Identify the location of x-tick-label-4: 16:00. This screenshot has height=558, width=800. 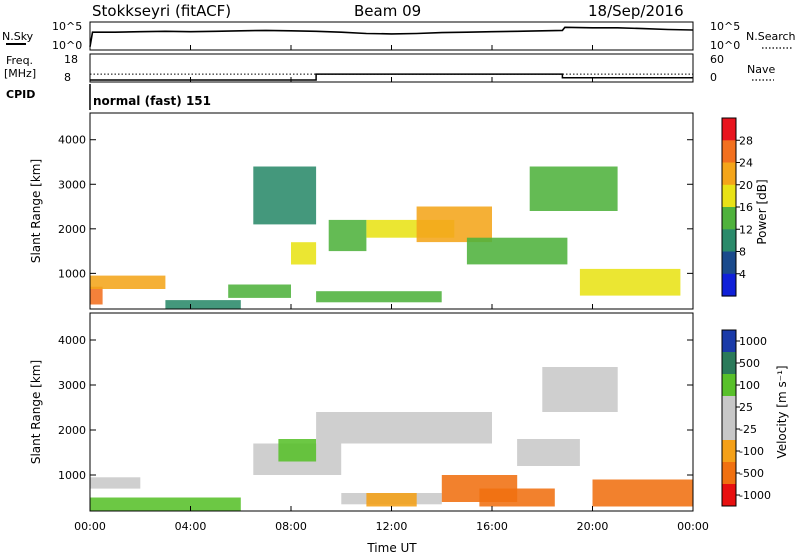
(492, 526).